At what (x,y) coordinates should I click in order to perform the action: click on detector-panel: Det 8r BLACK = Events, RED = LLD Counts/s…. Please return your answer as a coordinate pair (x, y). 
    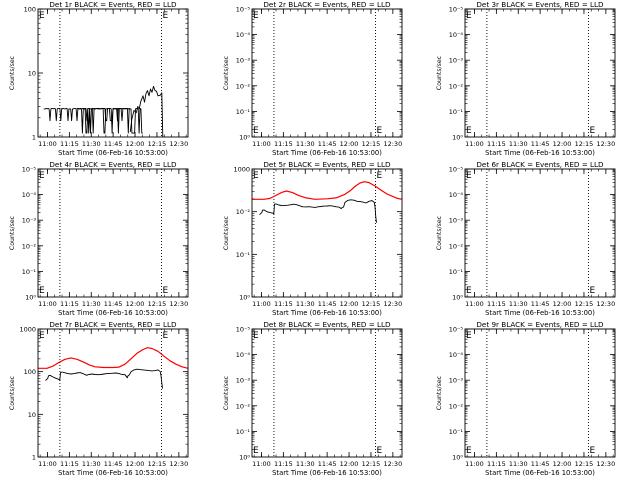
    Looking at the image, I should click on (313, 398).